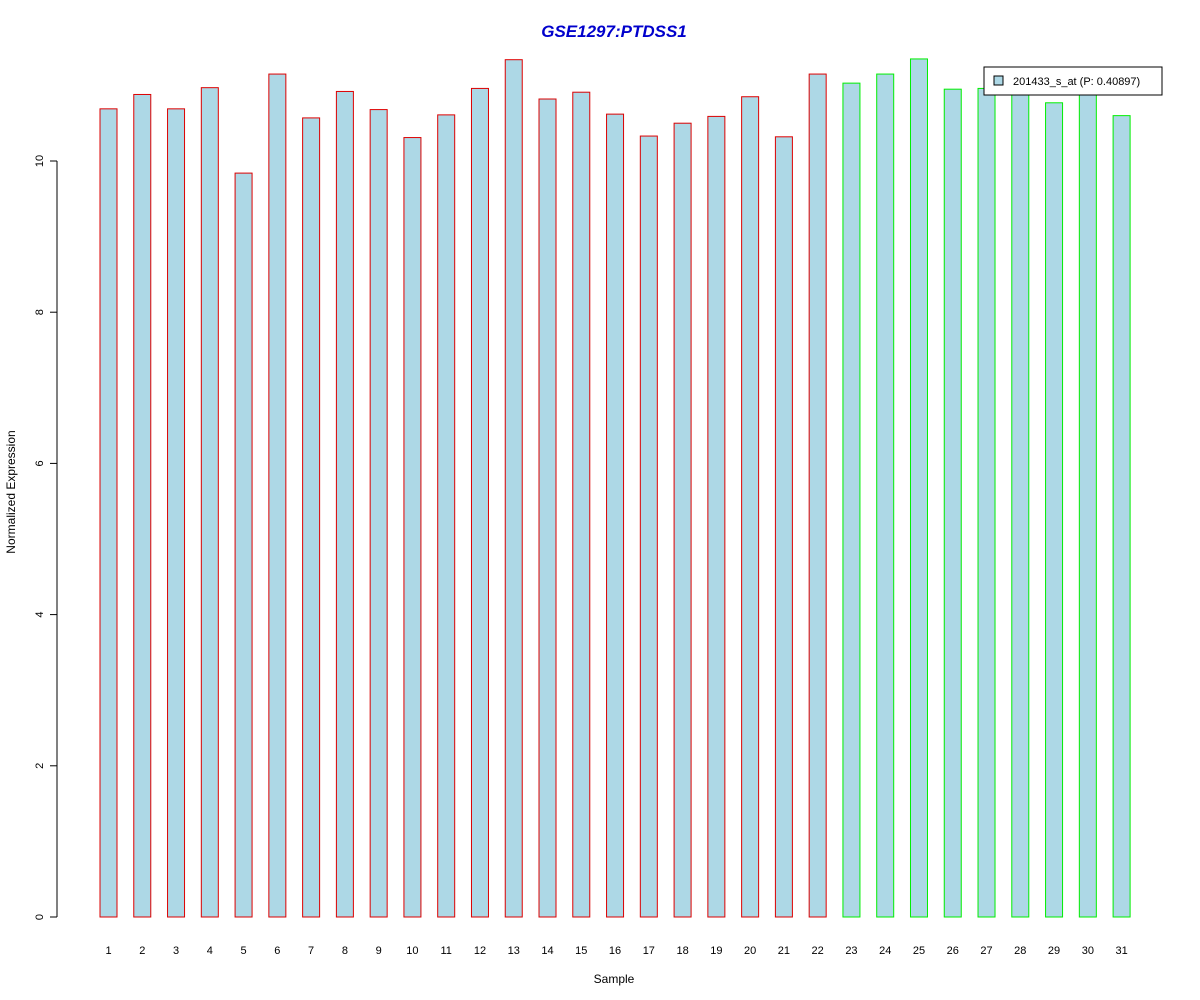 The height and width of the screenshot is (1000, 1200). Describe the element at coordinates (40, 161) in the screenshot. I see `y-axis-tick-label: 10` at that location.